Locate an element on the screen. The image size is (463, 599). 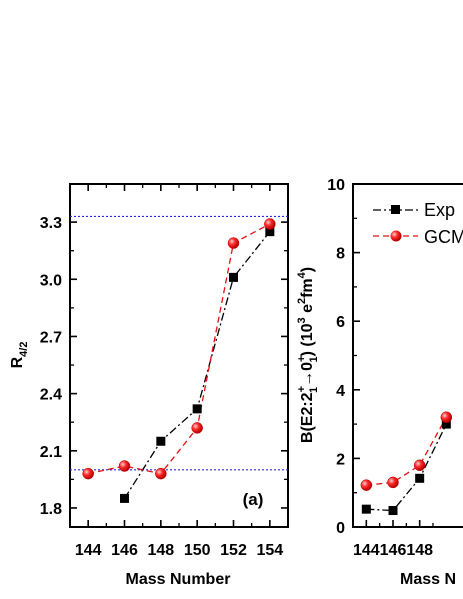
x-tick-label: 150 is located at coordinates (197, 550).